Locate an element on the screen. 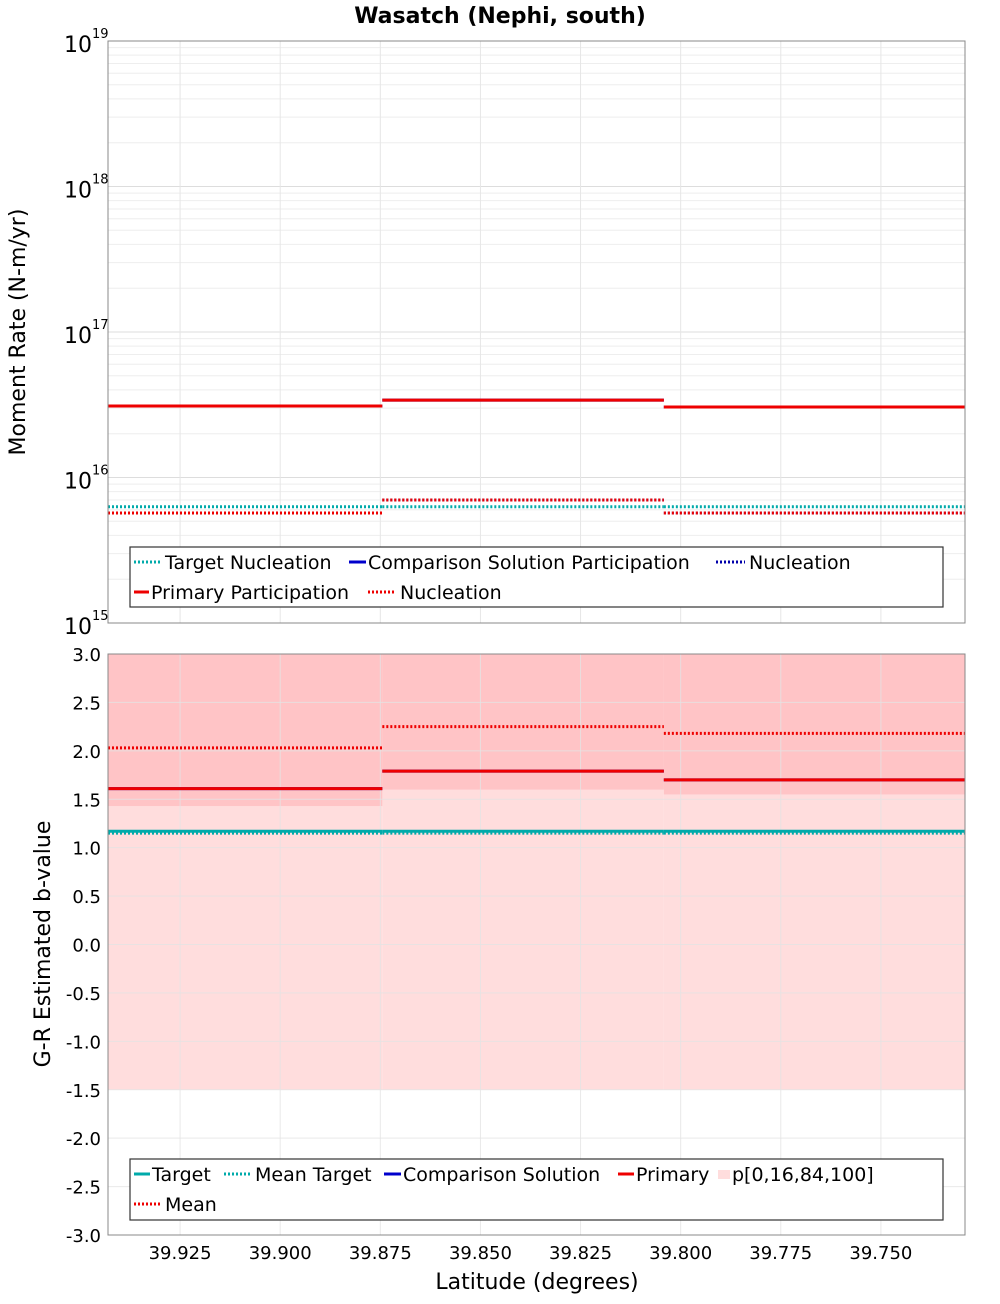  bottom-y-tick-10: -2.0 is located at coordinates (83, 1139).